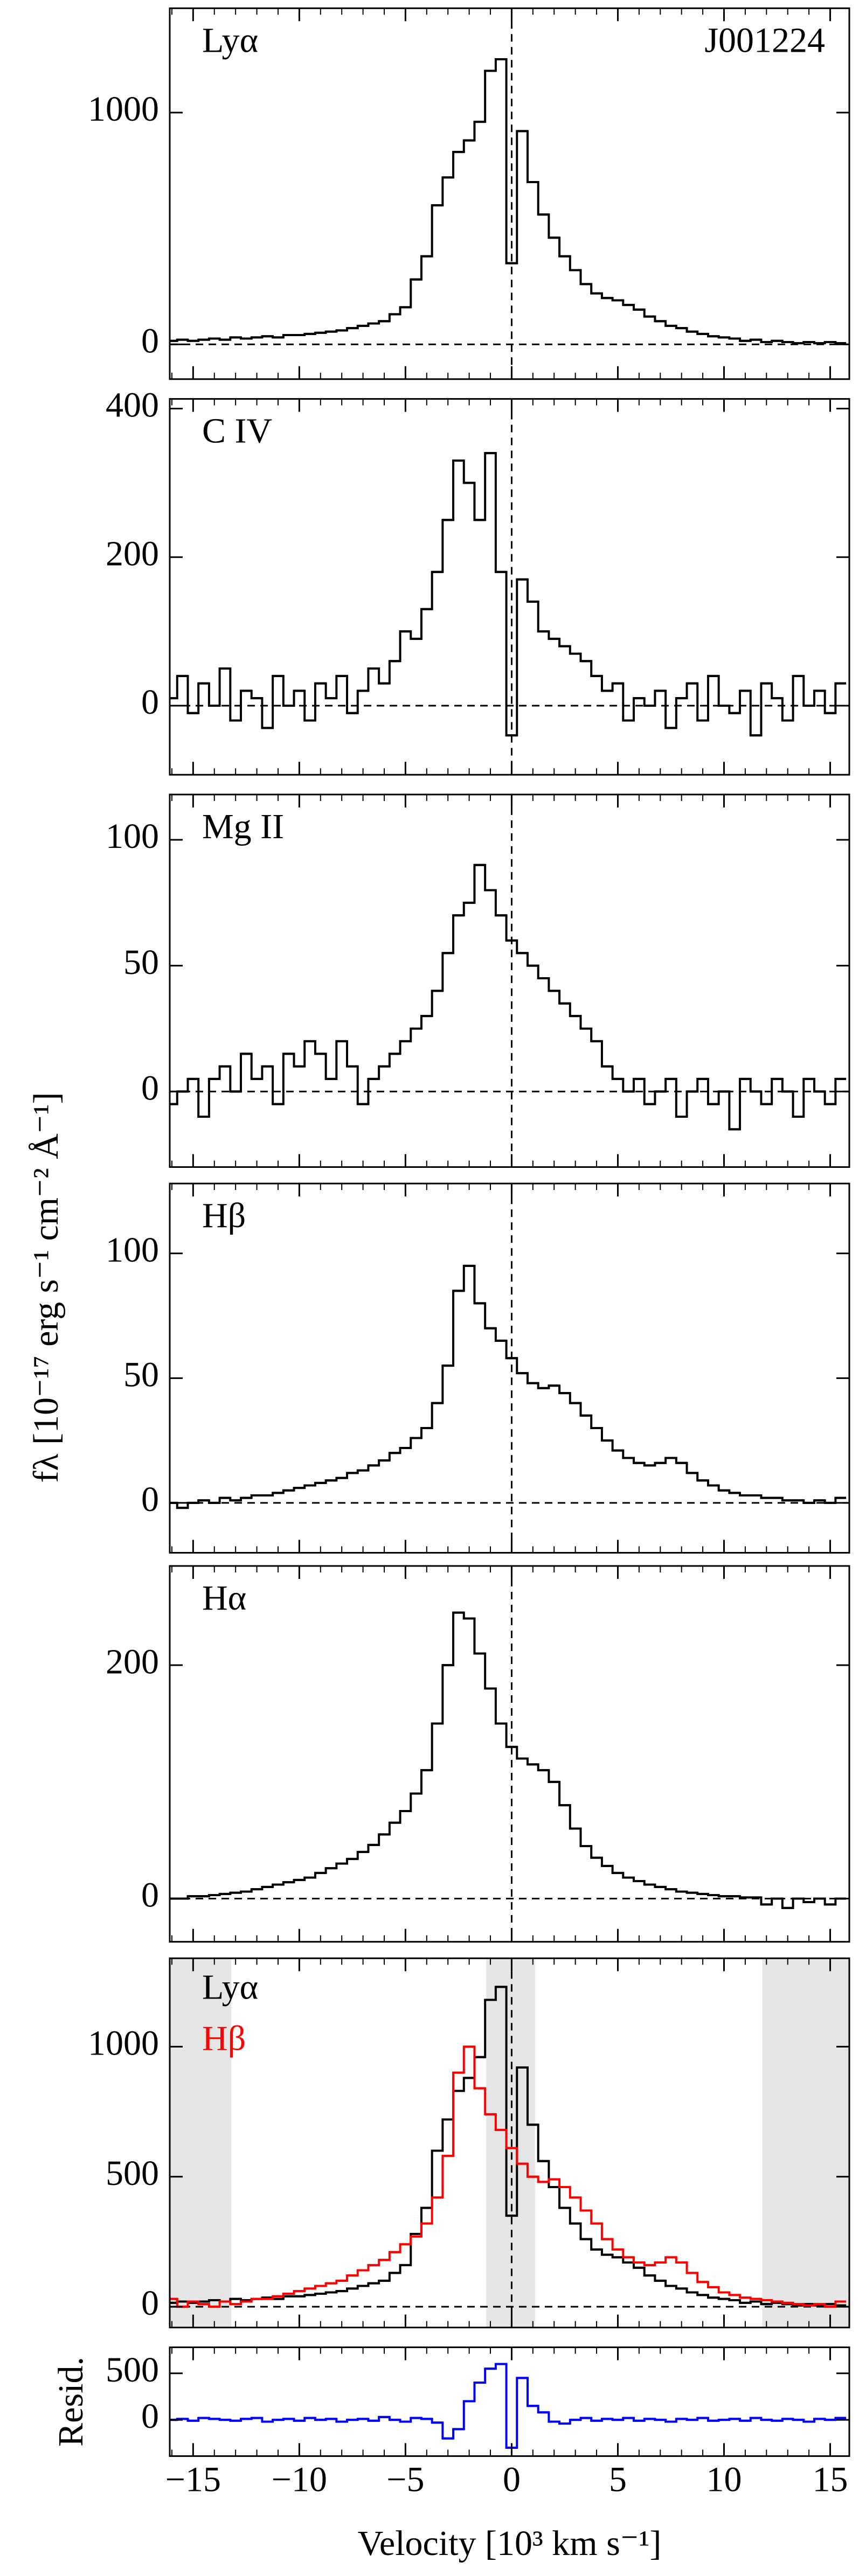  I want to click on y-axis-label: Resid., so click(71, 2402).